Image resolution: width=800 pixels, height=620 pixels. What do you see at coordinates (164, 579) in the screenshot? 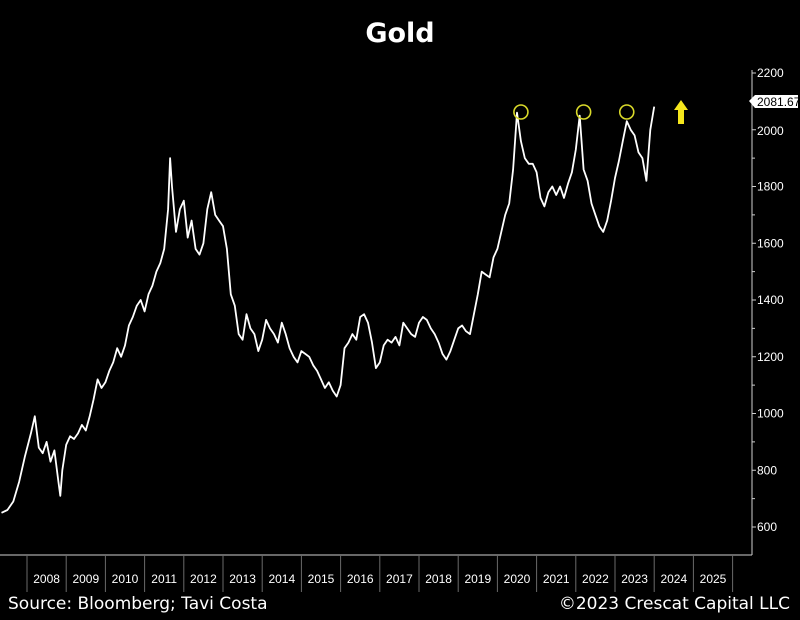
I see `x-tick-label: 2011` at bounding box center [164, 579].